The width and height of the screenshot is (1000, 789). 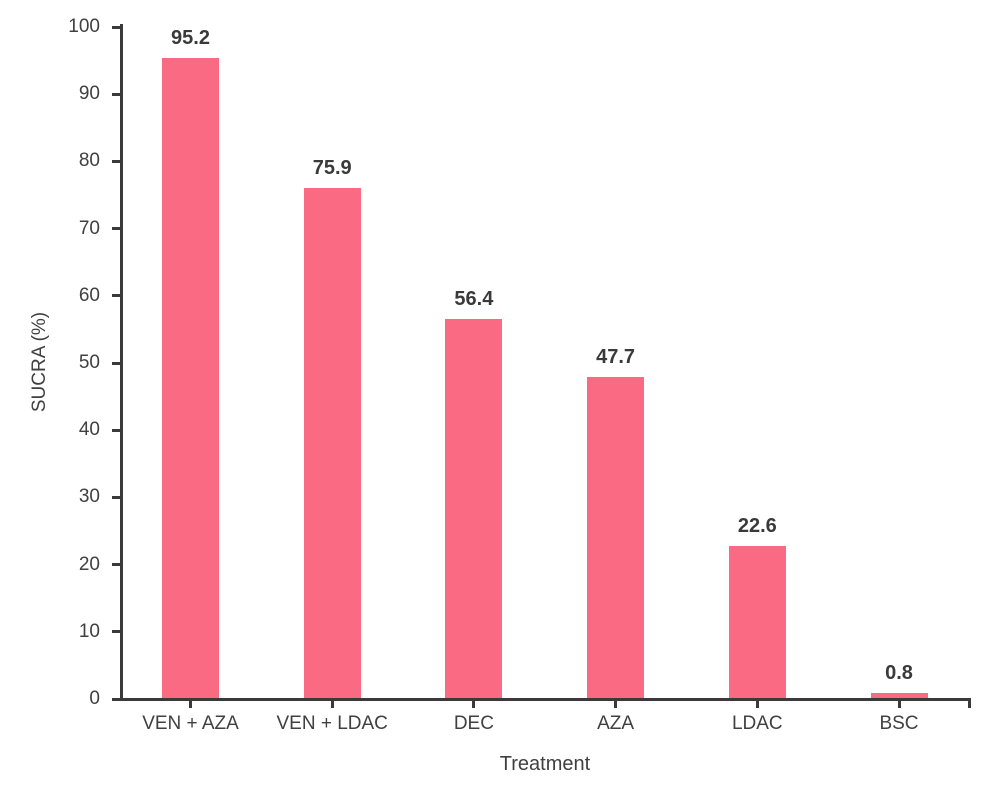 What do you see at coordinates (94, 698) in the screenshot?
I see `y-axis-tick-label: 0` at bounding box center [94, 698].